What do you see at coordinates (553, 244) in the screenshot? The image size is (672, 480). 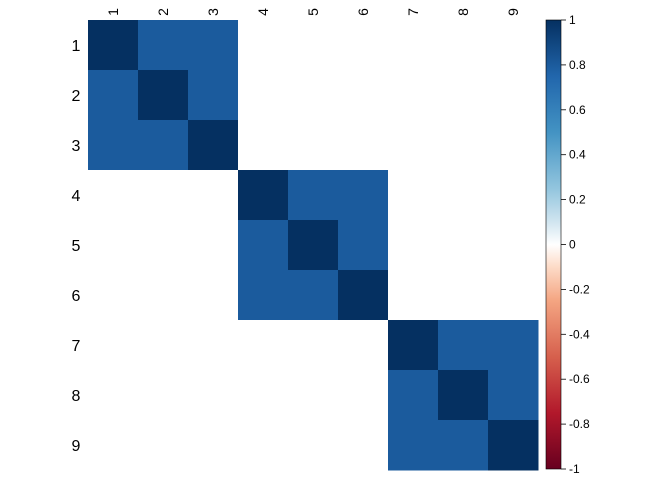 I see `colorbar-gradient` at bounding box center [553, 244].